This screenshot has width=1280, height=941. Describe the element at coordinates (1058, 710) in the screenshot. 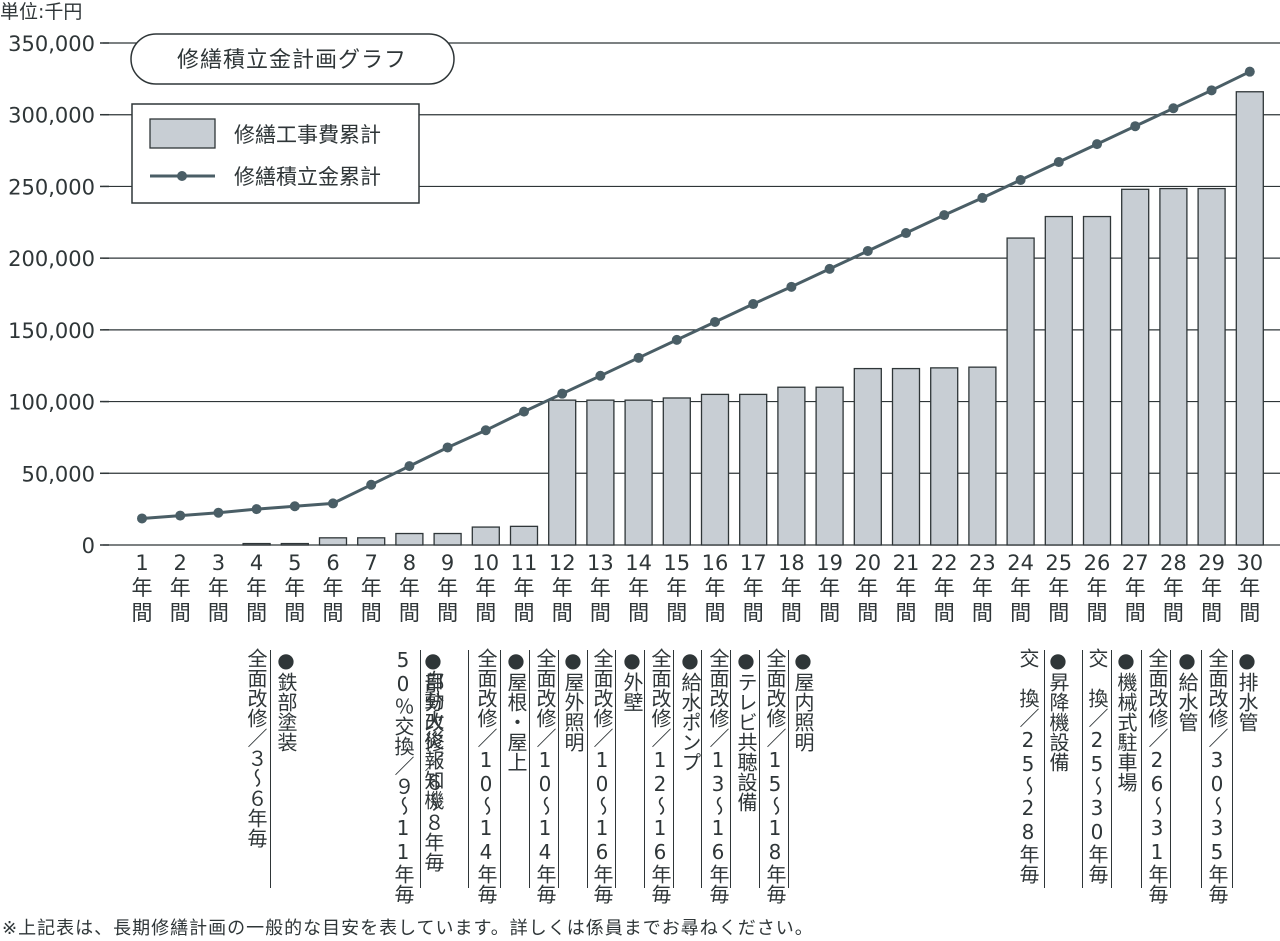

I see `work-item-text: ●昇降機設備` at that location.